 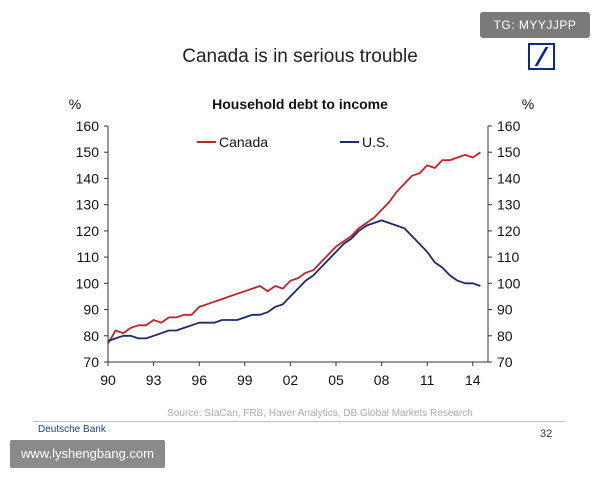 I want to click on chart-title: Household debt to income, so click(x=300, y=104).